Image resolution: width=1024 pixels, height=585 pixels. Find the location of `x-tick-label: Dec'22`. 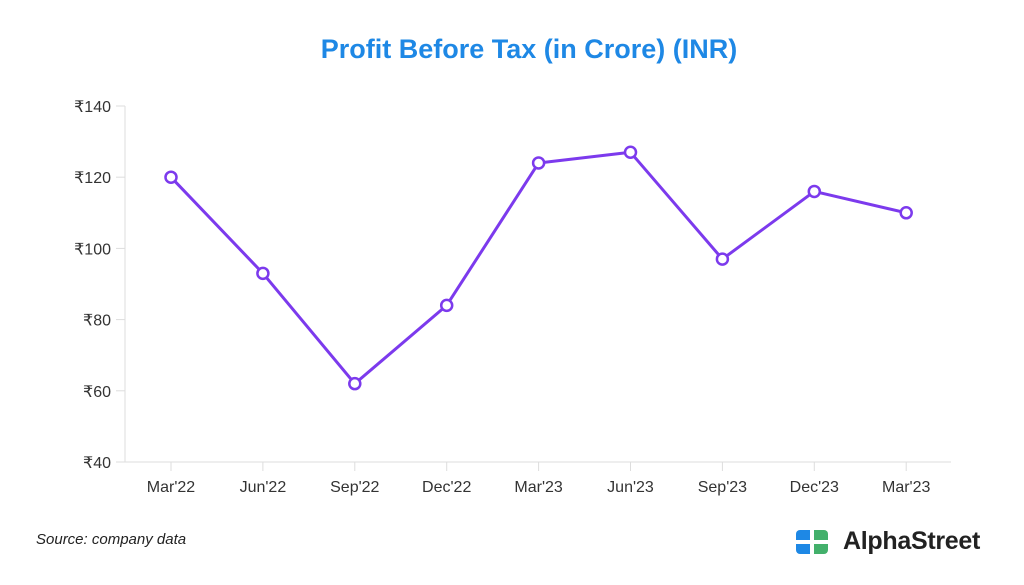

x-tick-label: Dec'22 is located at coordinates (446, 487).